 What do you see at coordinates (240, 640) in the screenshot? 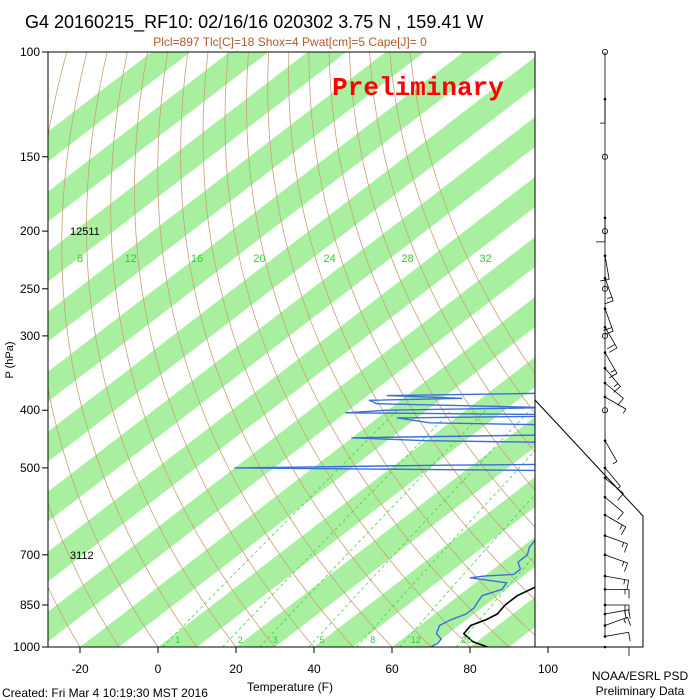
I see `mixing-ratio-label: 2` at bounding box center [240, 640].